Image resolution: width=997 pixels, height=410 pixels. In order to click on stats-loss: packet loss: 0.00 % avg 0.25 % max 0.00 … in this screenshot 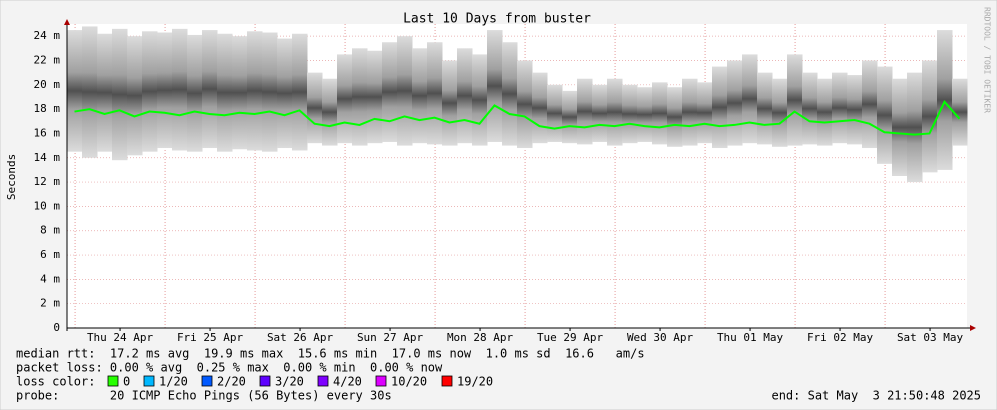, I will do `click(229, 368)`.